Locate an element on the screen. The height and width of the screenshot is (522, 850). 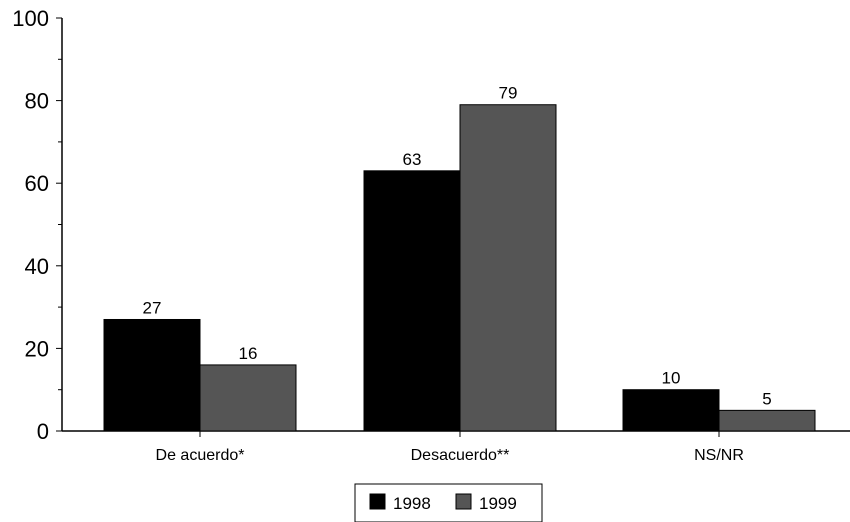
x-tick-labels: De acuerdo* Desacuerdo** NS/NR is located at coordinates (450, 447).